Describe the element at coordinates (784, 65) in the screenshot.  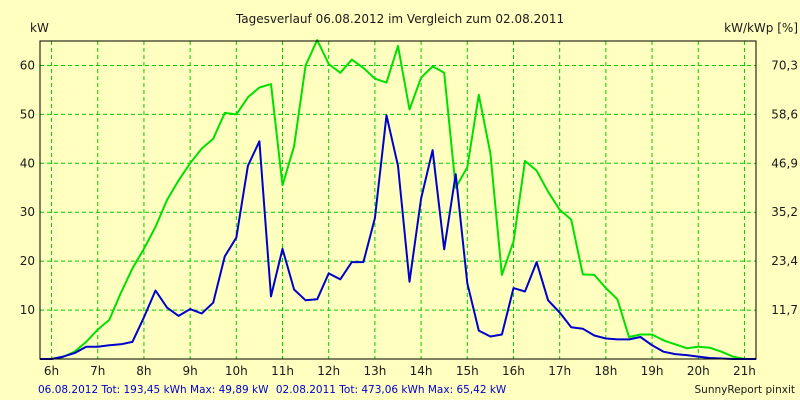
I see `y-tick-label-right: 70,3` at that location.